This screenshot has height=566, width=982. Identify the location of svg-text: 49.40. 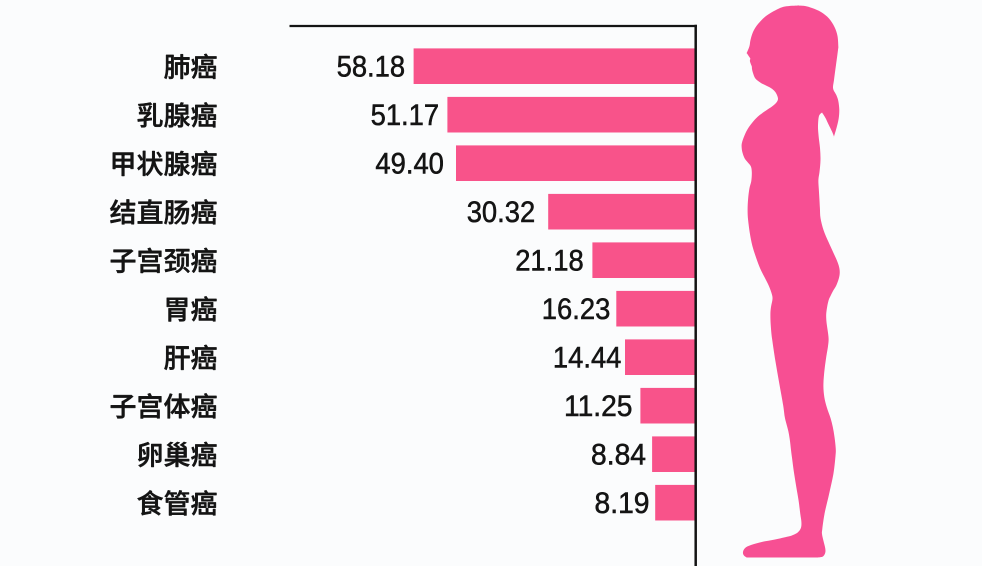
(409, 164).